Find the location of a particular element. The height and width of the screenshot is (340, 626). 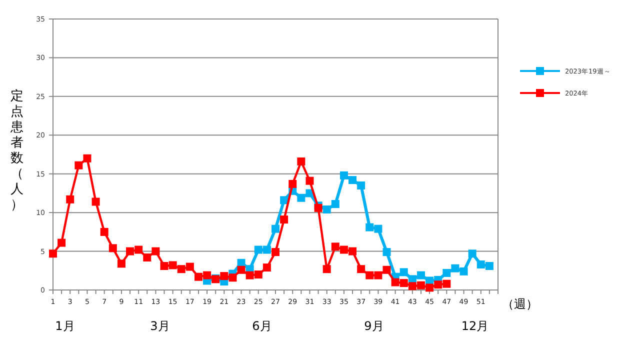

x-axis-title: （週） is located at coordinates (520, 304).